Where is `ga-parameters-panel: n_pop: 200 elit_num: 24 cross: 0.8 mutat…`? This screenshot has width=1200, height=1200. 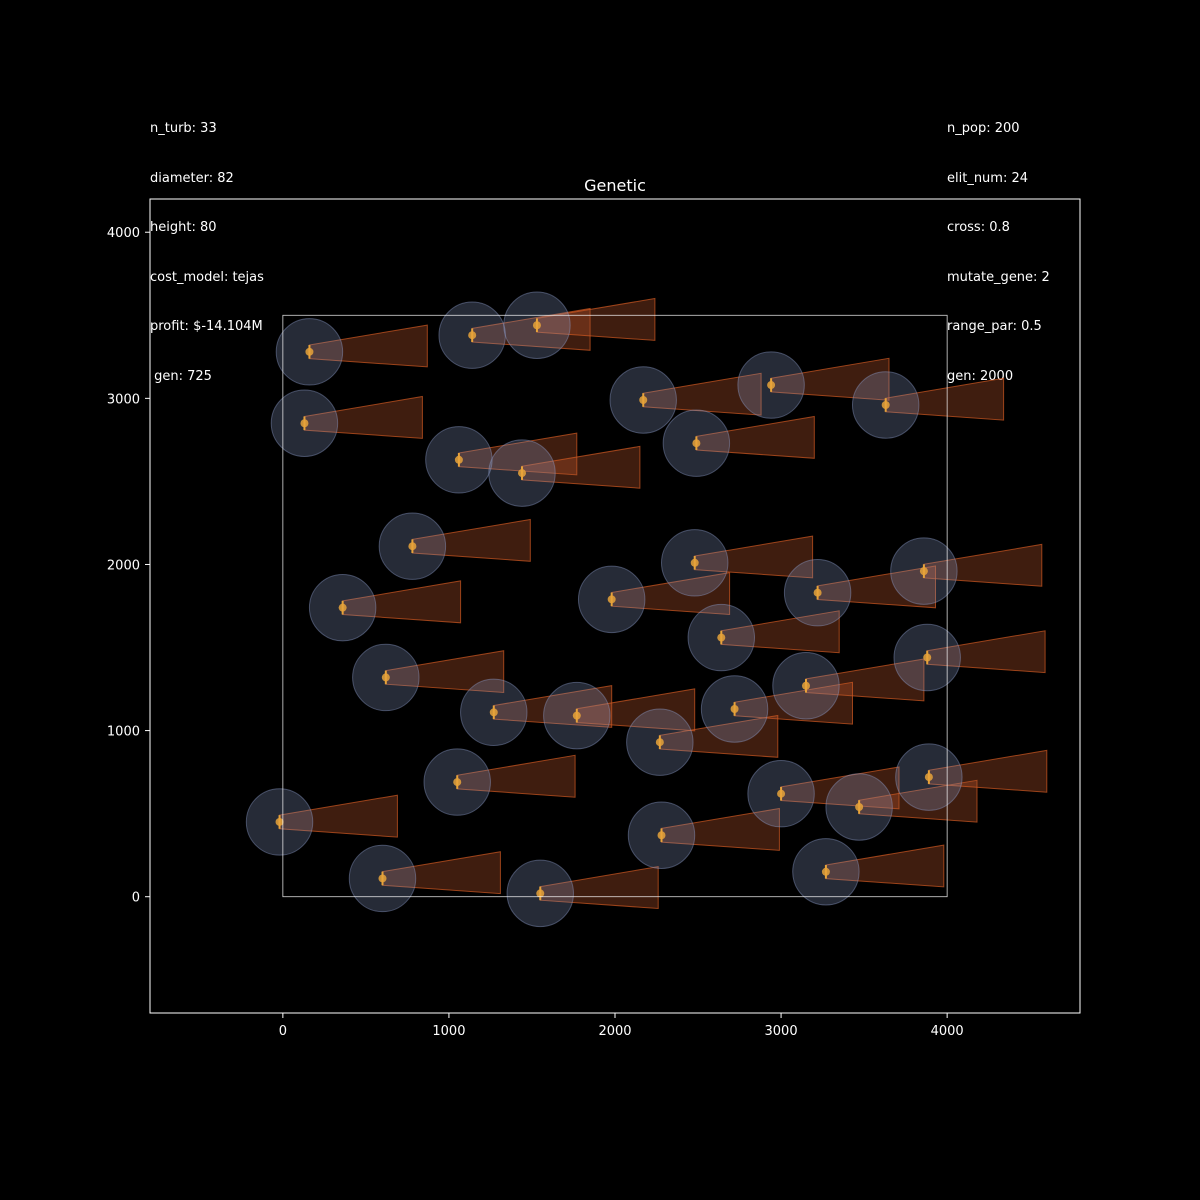
ga-parameters-panel: n_pop: 200 elit_num: 24 cross: 0.8 mutat… is located at coordinates (998, 245).